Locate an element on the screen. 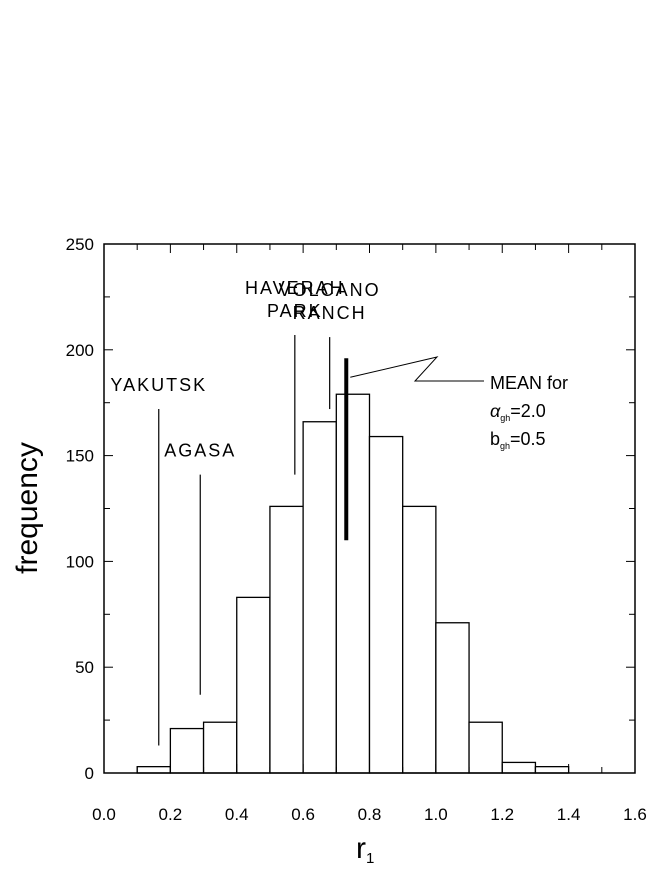 This screenshot has height=873, width=654. mean-pointer-line is located at coordinates (417, 369).